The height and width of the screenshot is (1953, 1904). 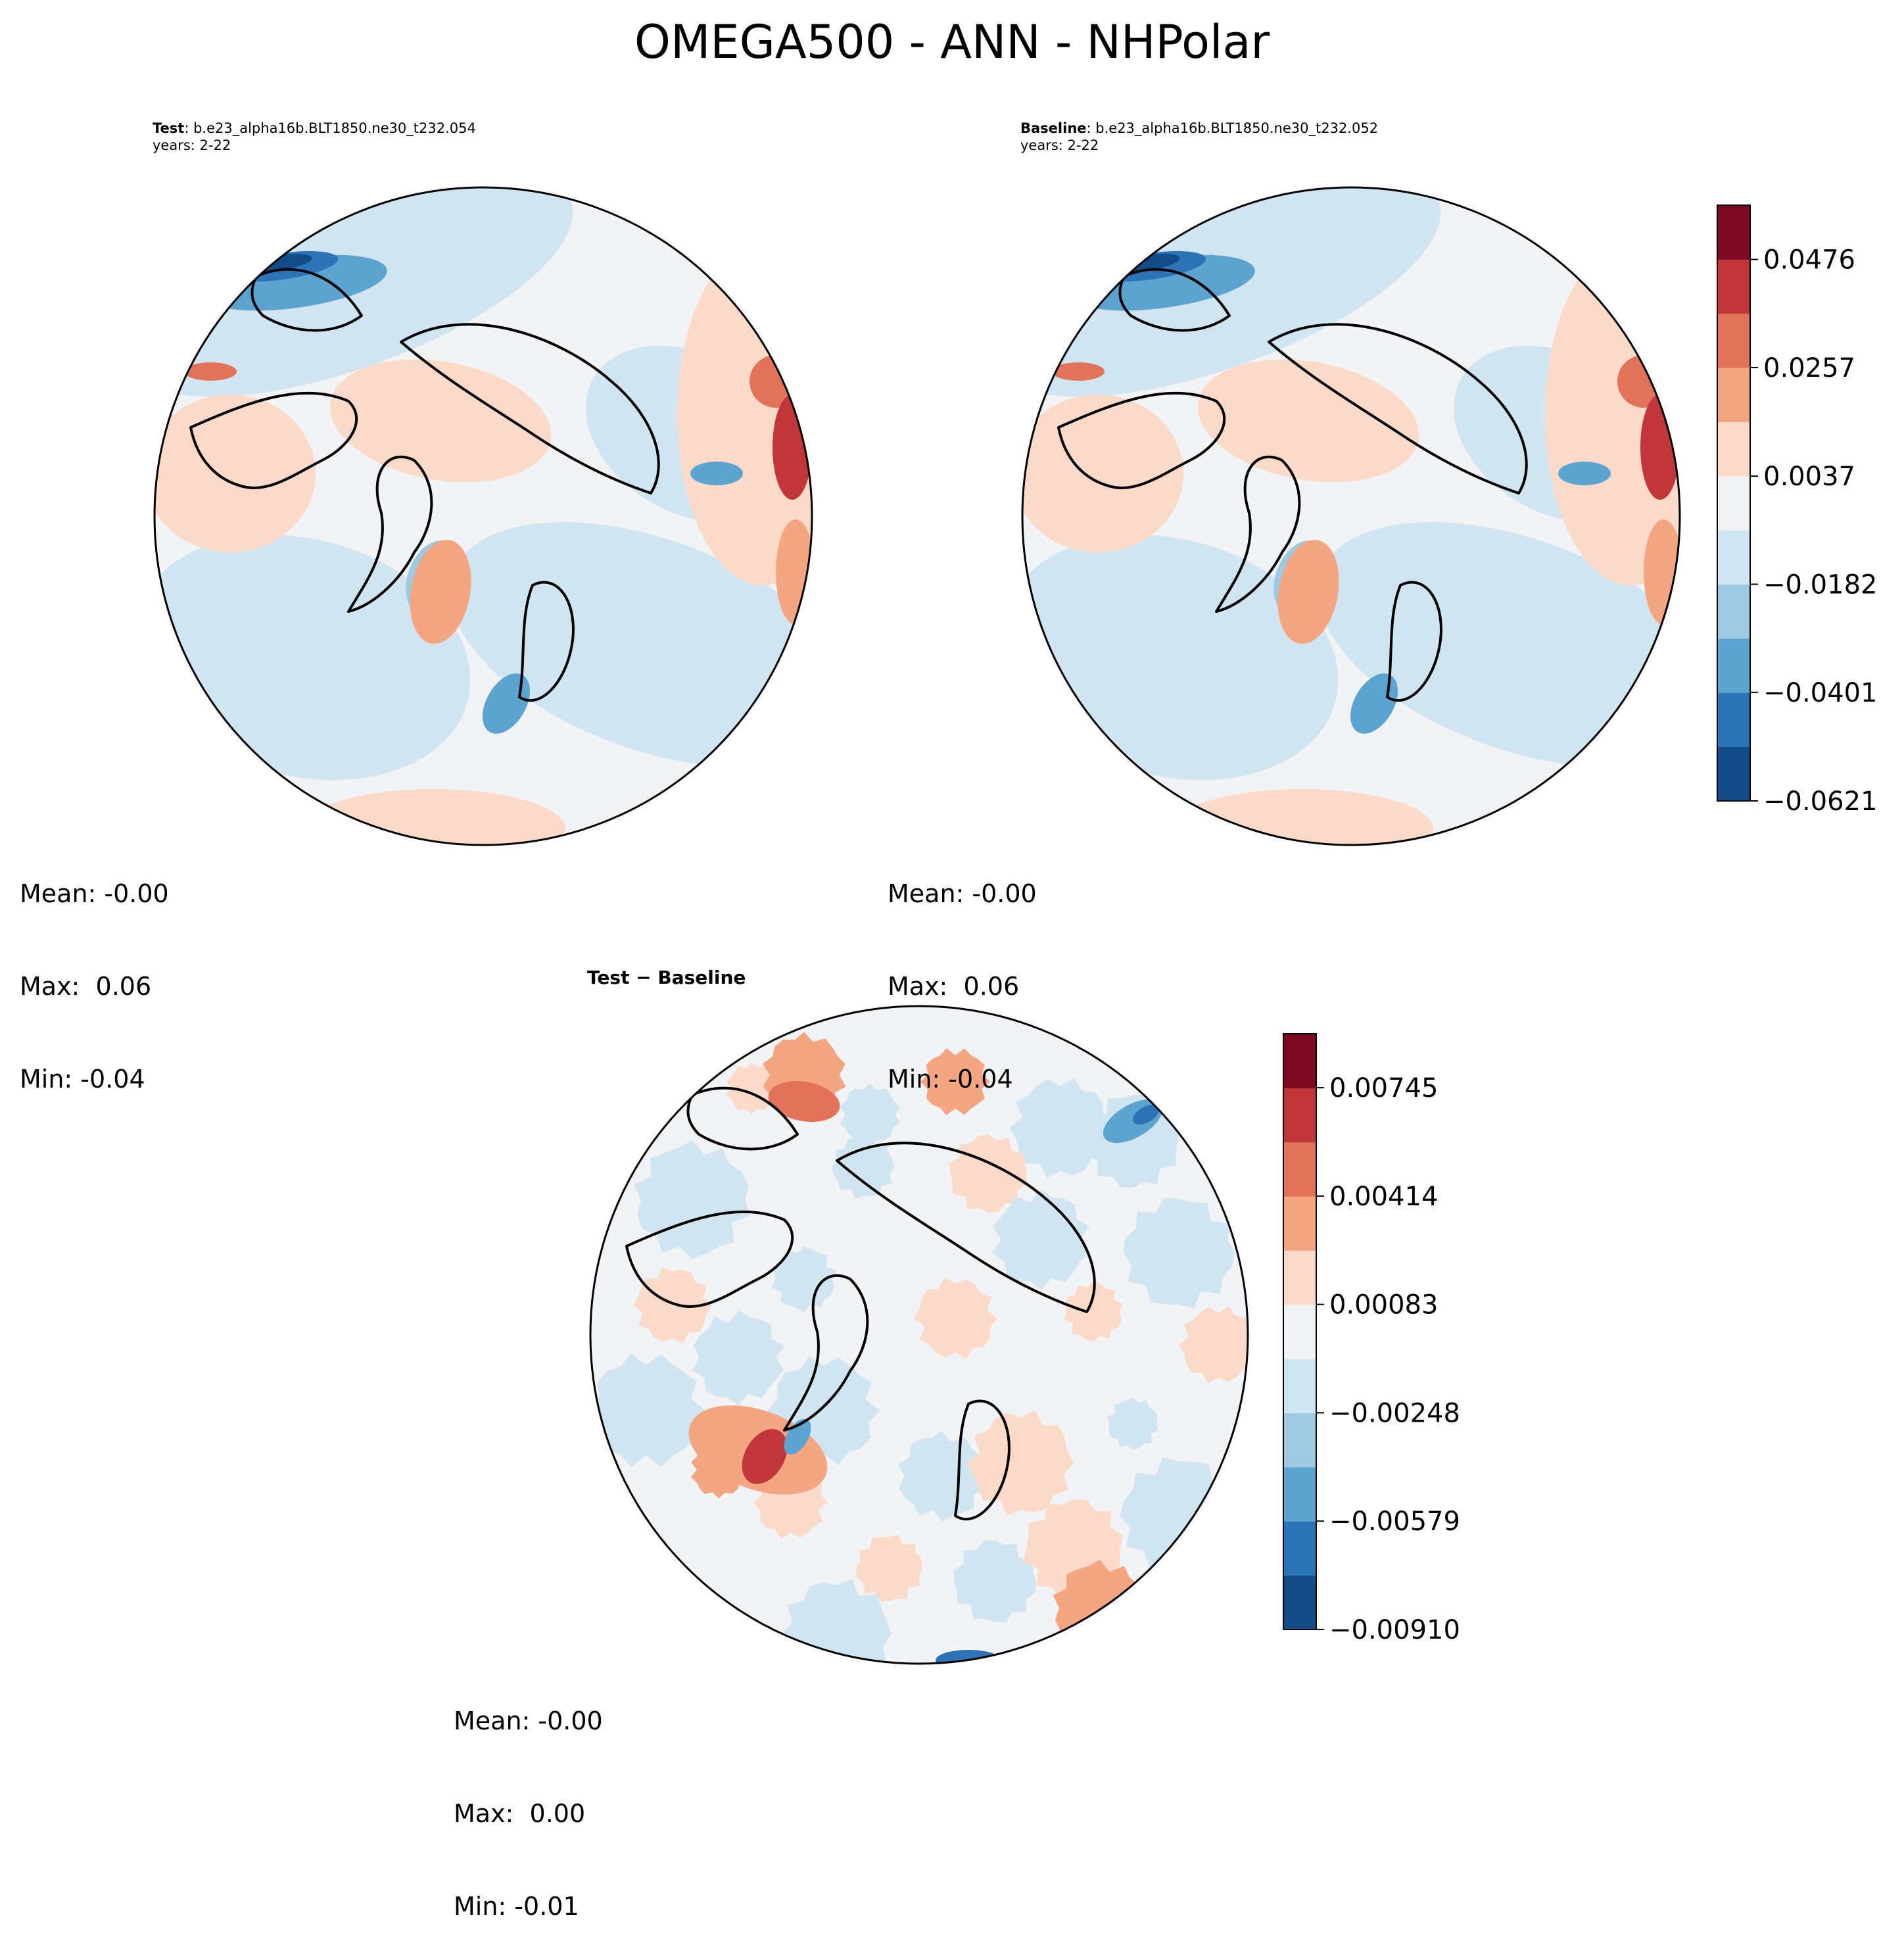 What do you see at coordinates (520, 1814) in the screenshot?
I see `diff-max: Max: 0.00` at bounding box center [520, 1814].